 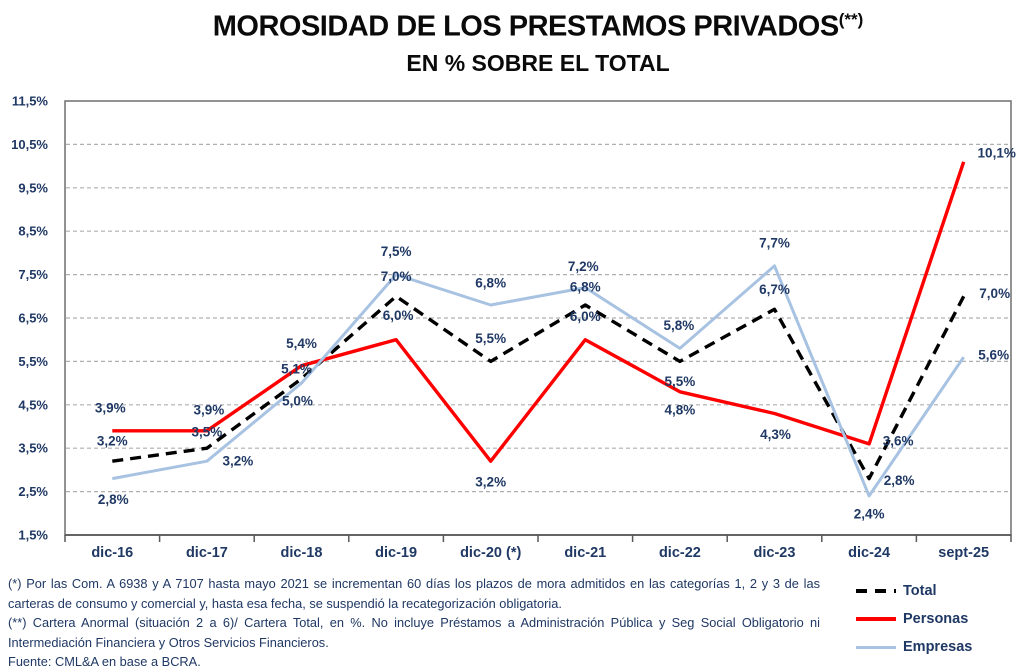 What do you see at coordinates (680, 553) in the screenshot?
I see `x-axis-category-label: dic-22` at bounding box center [680, 553].